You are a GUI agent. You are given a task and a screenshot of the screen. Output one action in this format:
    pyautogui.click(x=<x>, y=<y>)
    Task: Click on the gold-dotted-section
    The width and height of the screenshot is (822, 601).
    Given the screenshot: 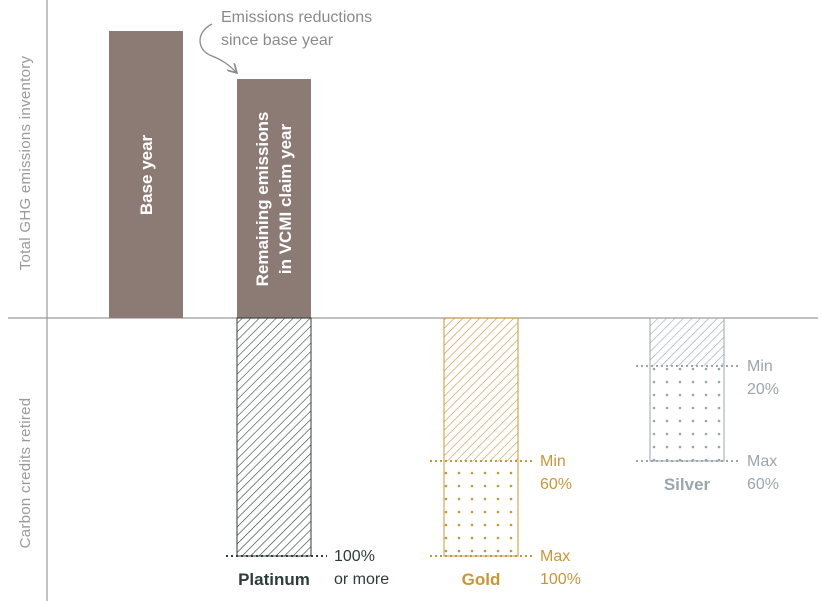 What is the action you would take?
    pyautogui.click(x=481, y=508)
    